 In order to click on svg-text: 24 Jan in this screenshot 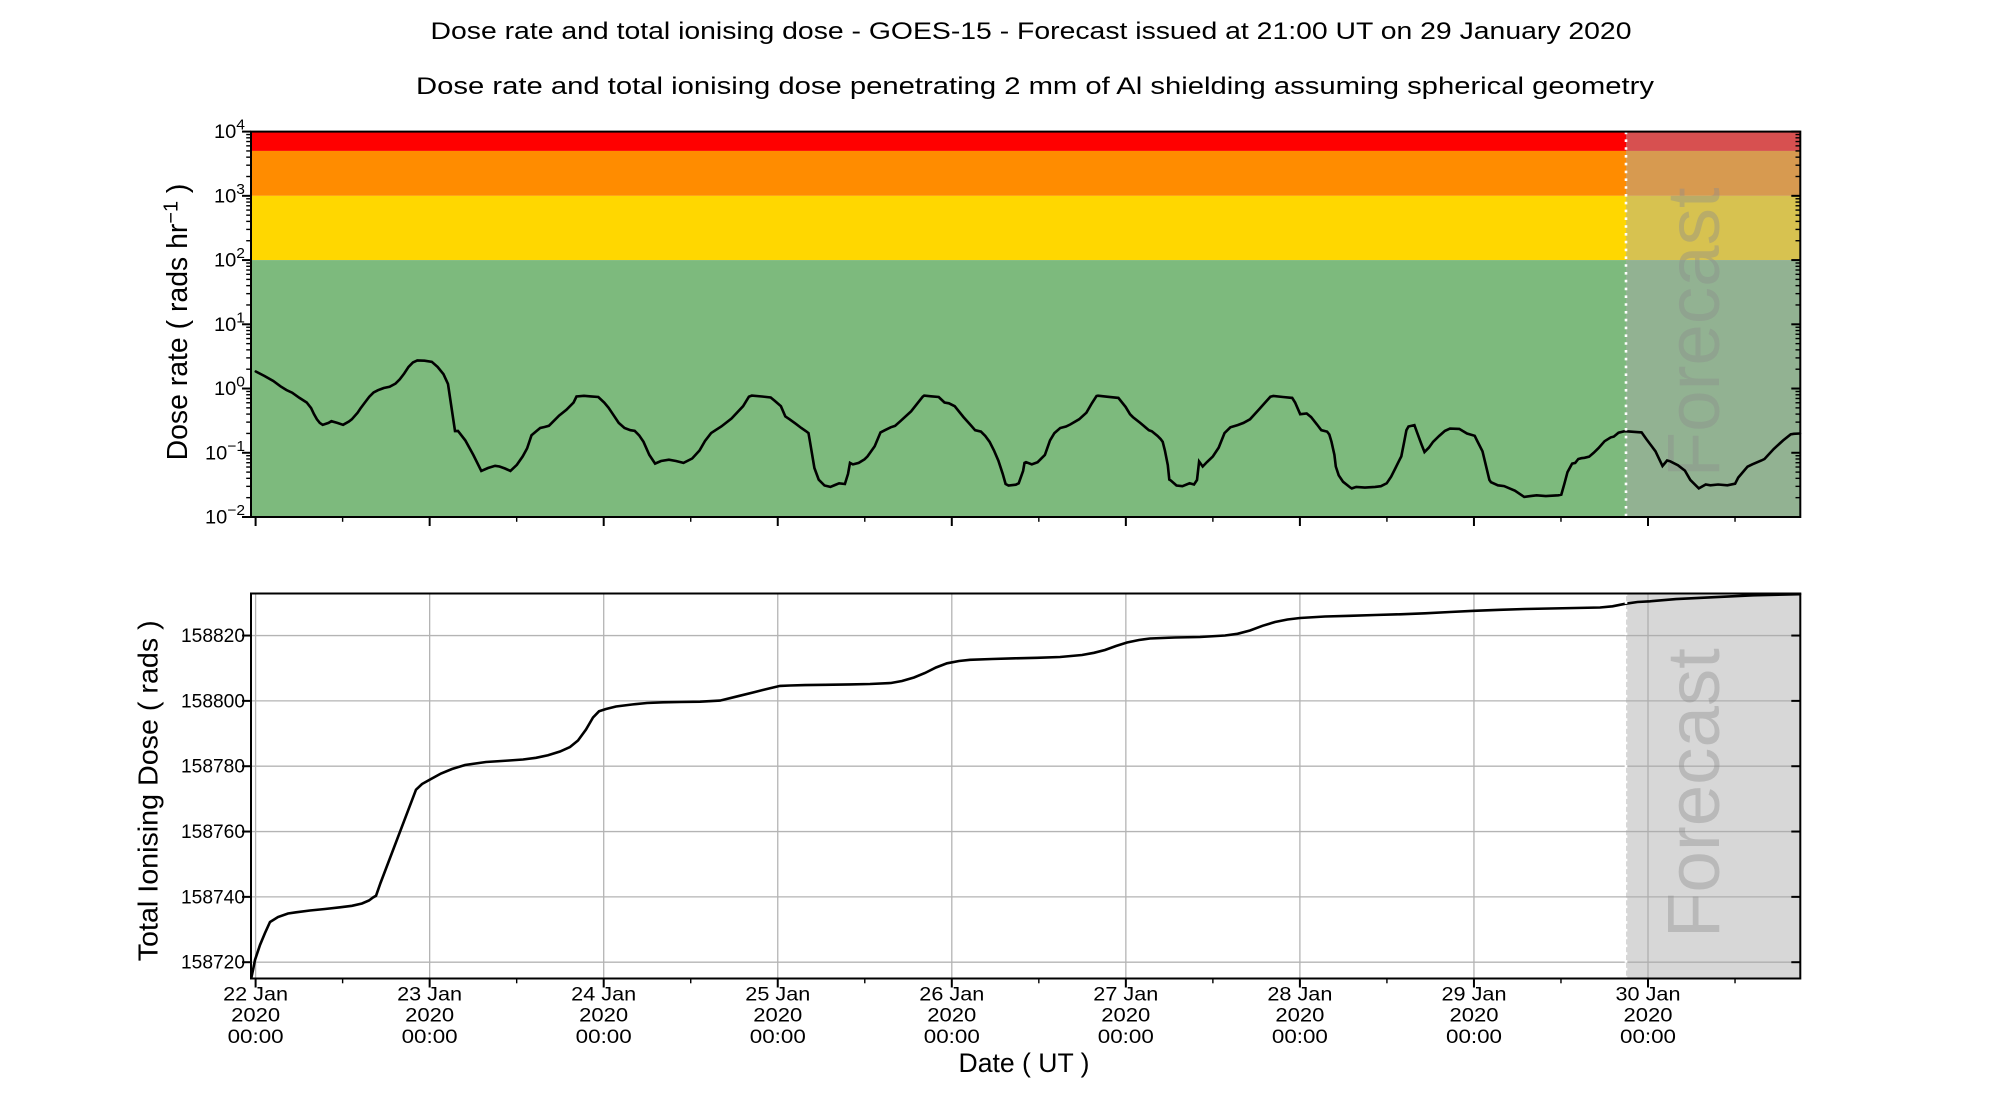, I will do `click(603, 995)`.